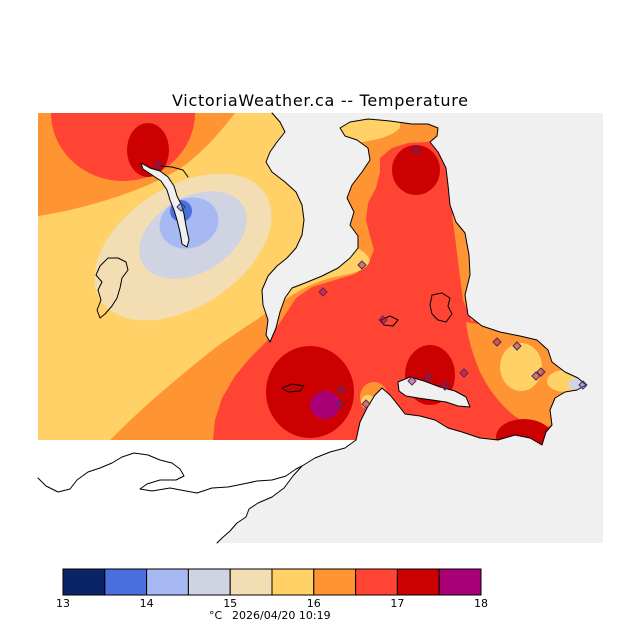  Describe the element at coordinates (293, 388) in the screenshot. I see `lake-outline-southwest` at that location.